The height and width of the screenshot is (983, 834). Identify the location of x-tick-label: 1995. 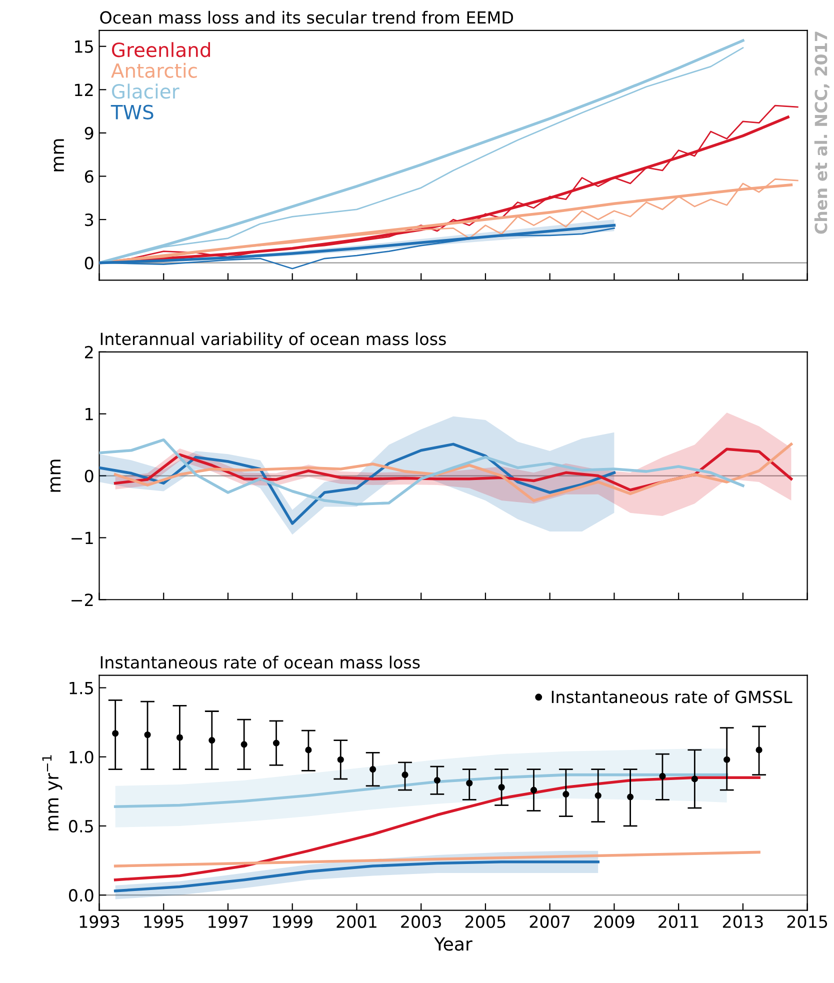
(164, 921).